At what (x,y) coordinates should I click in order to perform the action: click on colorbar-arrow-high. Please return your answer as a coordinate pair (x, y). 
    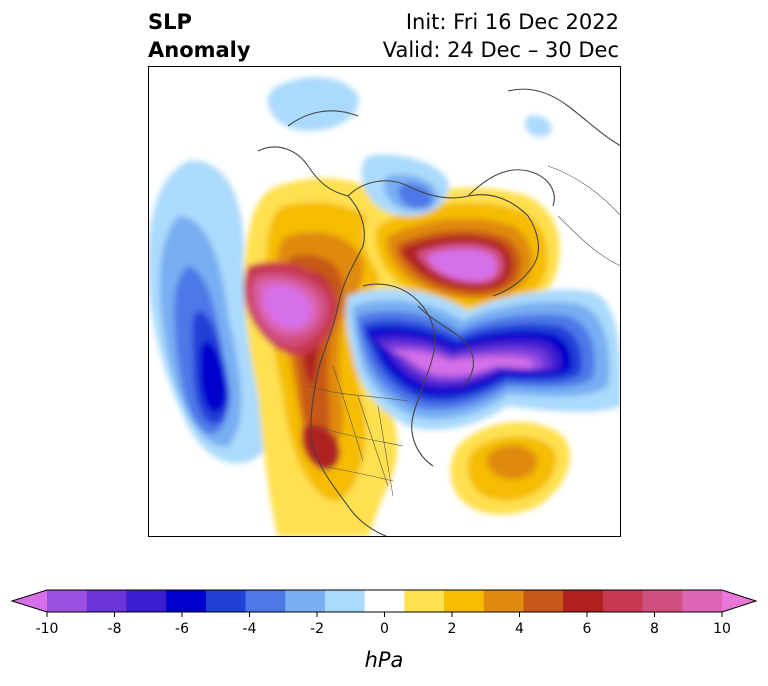
    Looking at the image, I should click on (739, 601).